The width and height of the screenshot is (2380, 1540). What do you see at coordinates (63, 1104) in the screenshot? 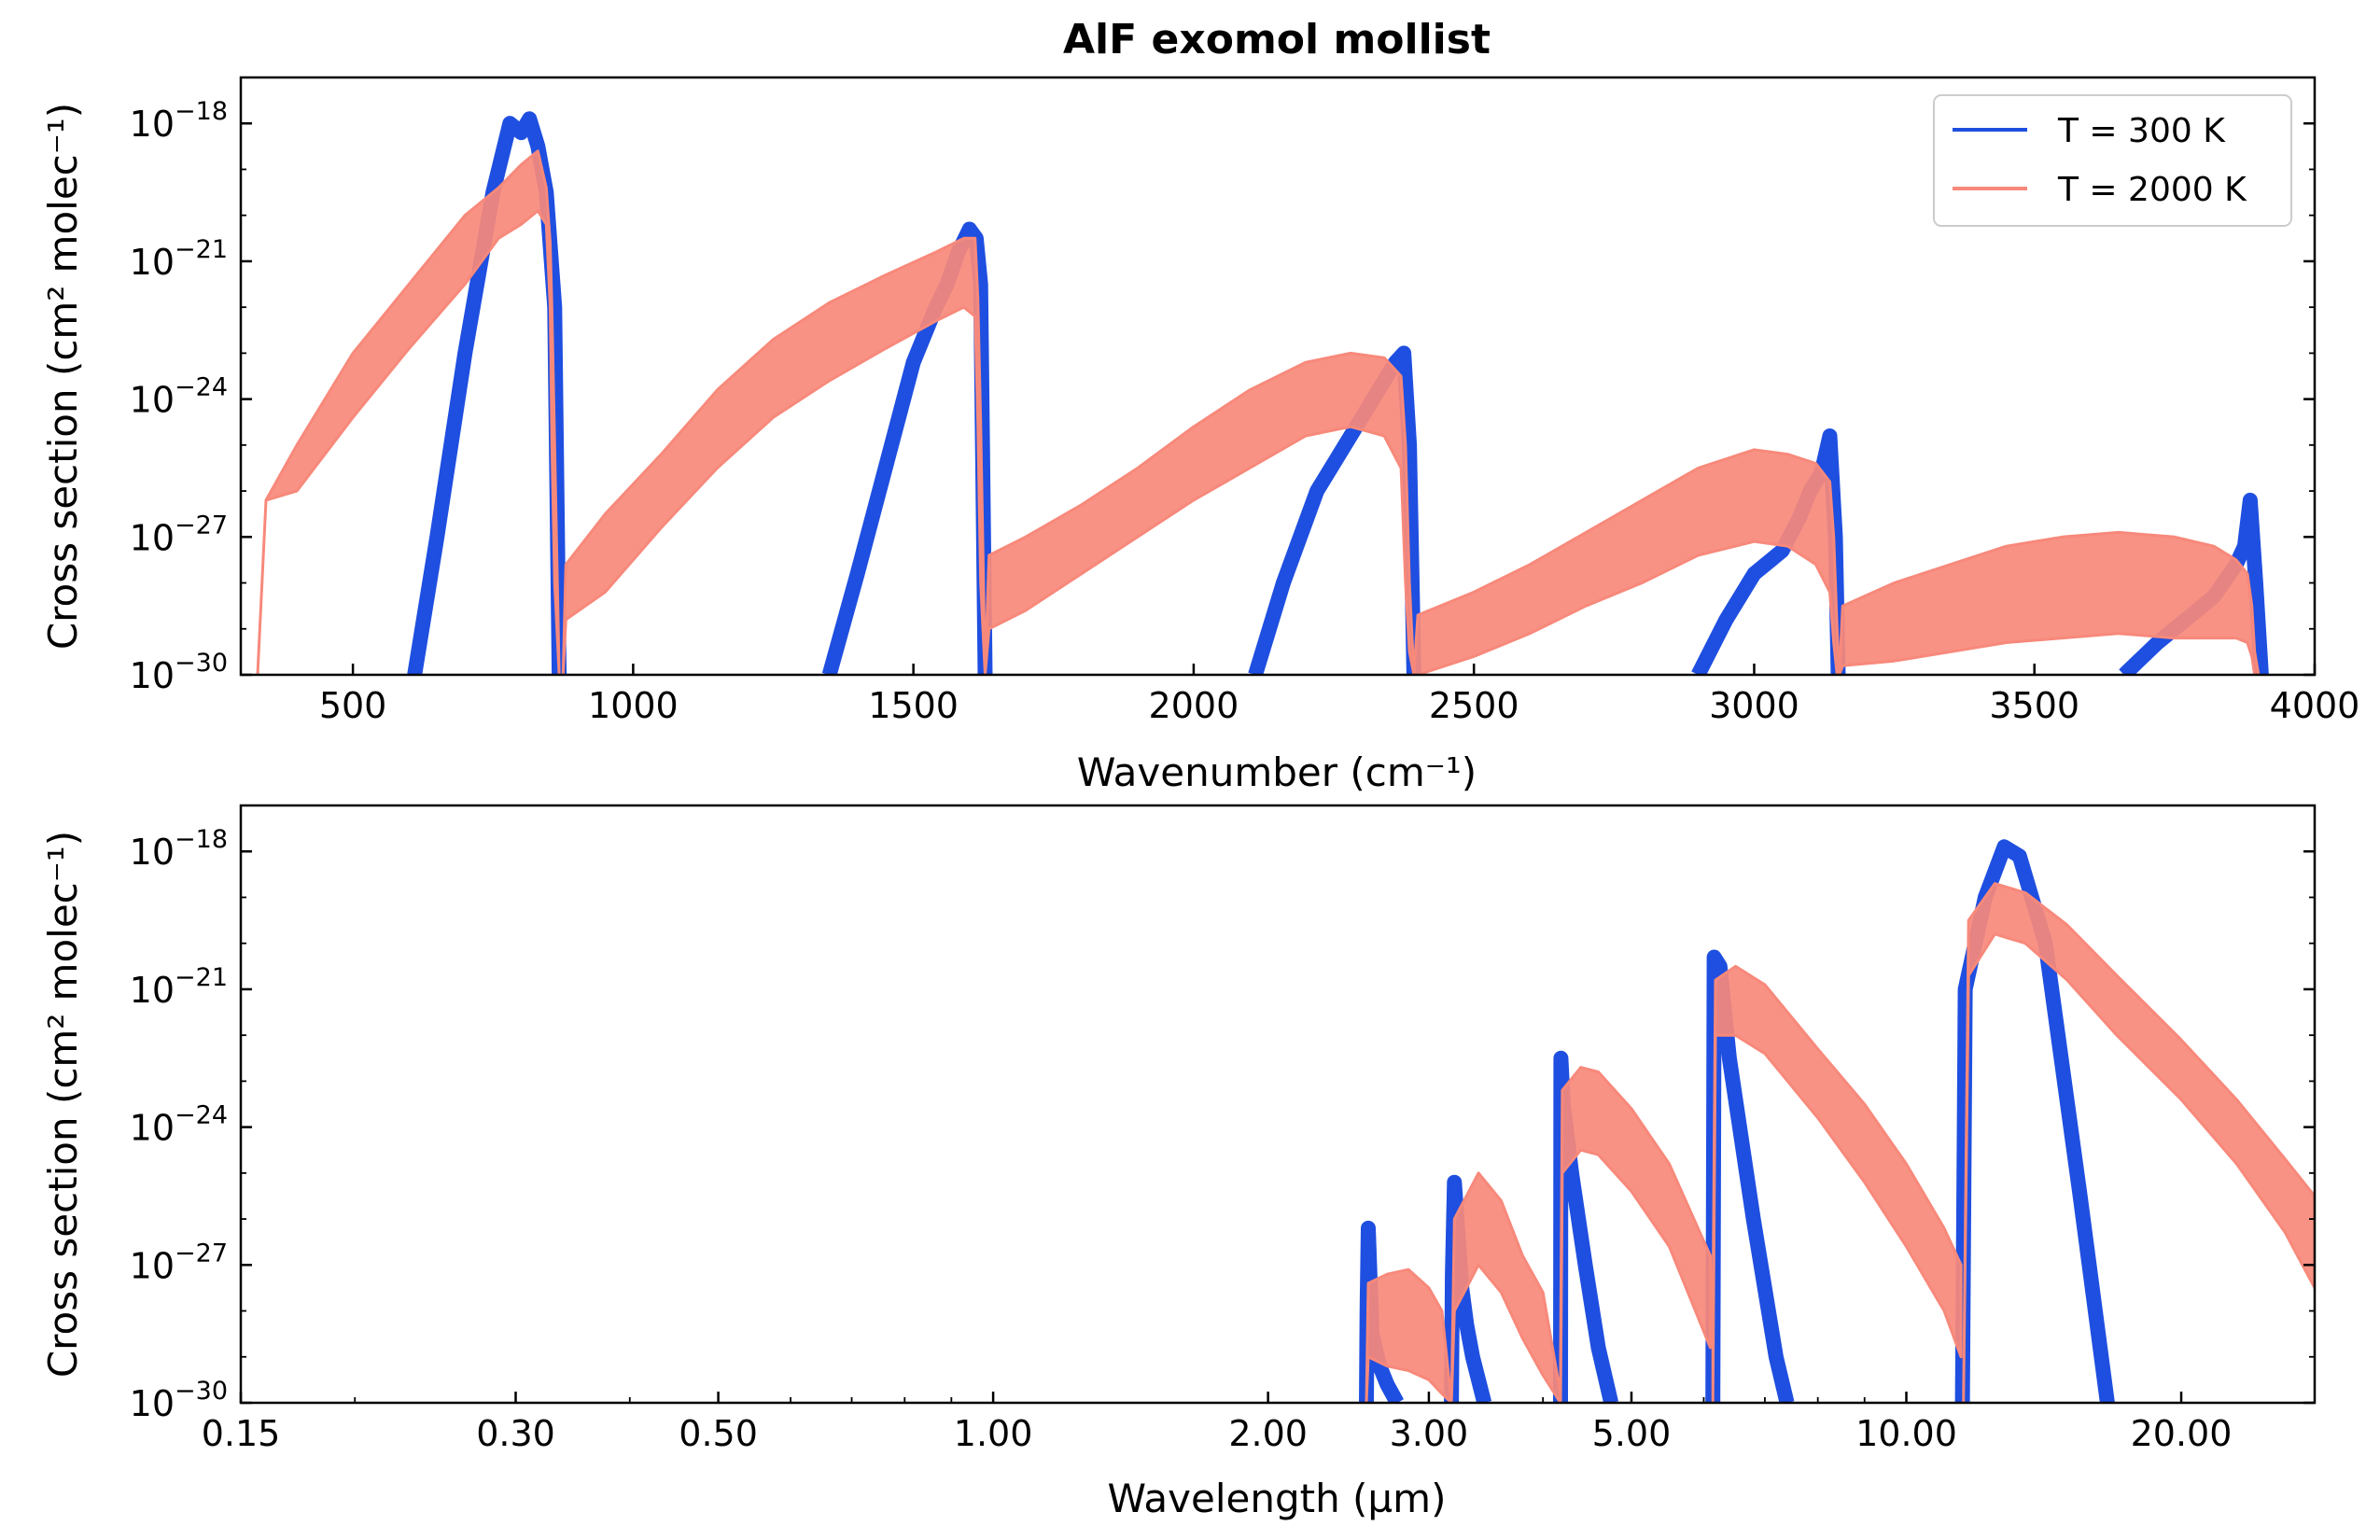
I see `wavelength-y-axis-label: Cross section (cm² molec⁻¹)` at bounding box center [63, 1104].